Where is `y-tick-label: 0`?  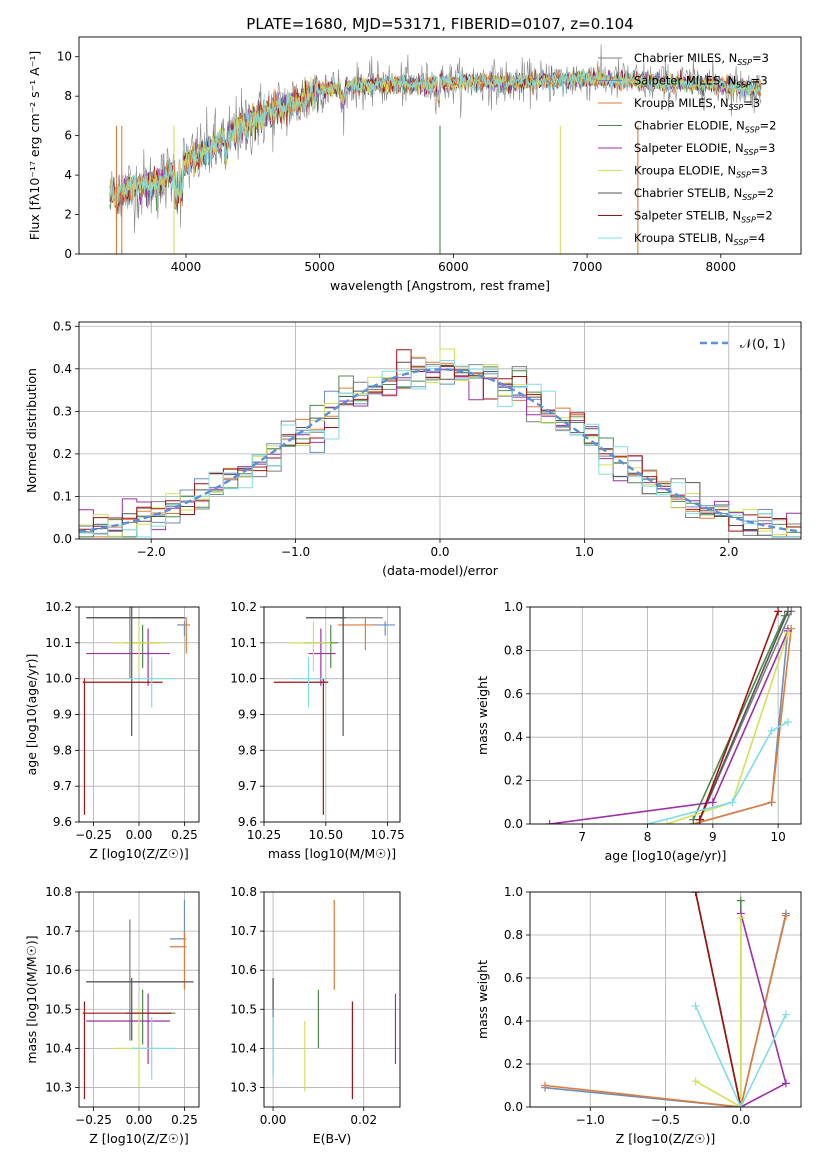 y-tick-label: 0 is located at coordinates (68, 254).